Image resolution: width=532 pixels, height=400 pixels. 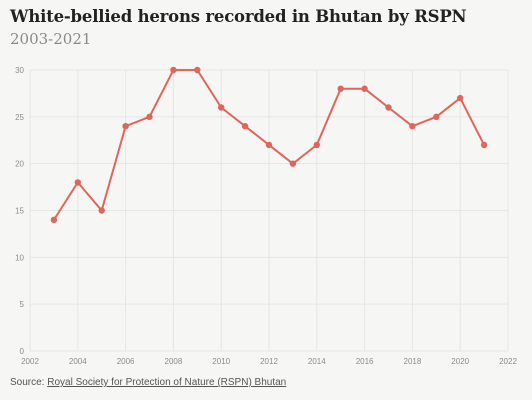 I want to click on x-tick-label: 2012, so click(x=269, y=361).